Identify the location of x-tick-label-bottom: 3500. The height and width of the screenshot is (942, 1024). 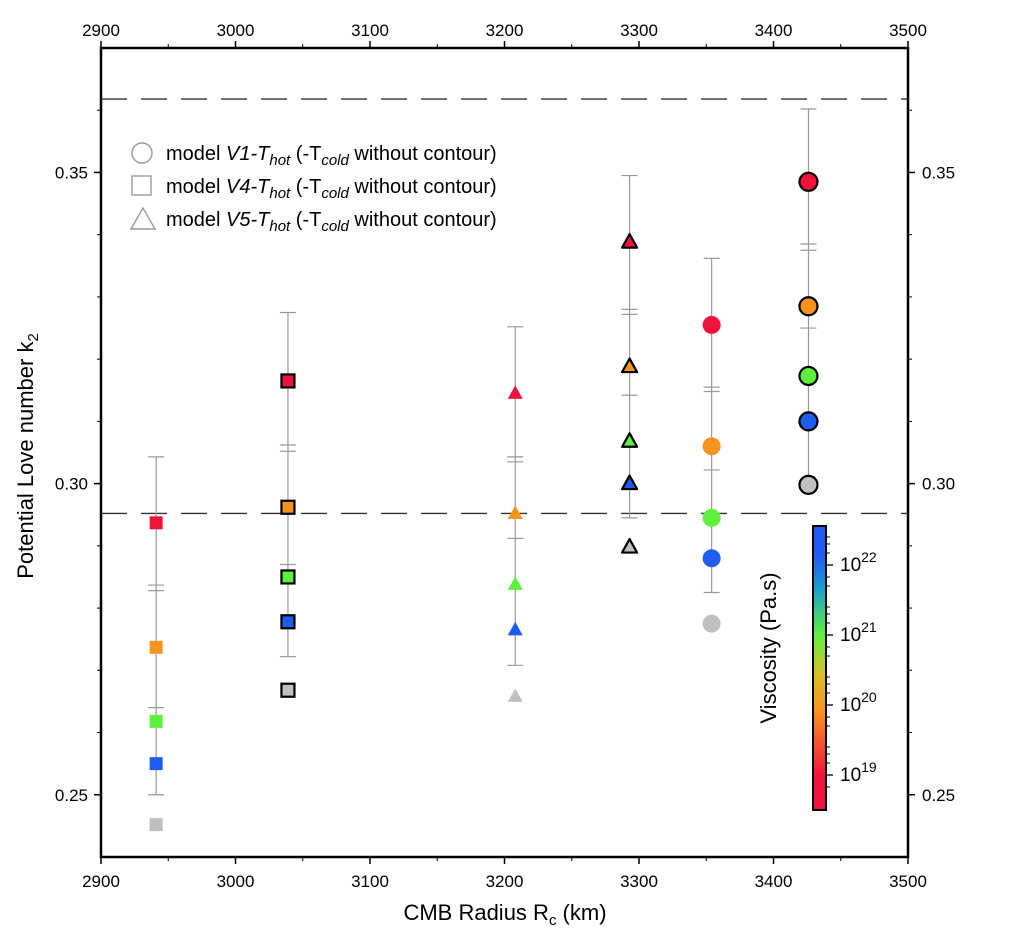
(908, 881).